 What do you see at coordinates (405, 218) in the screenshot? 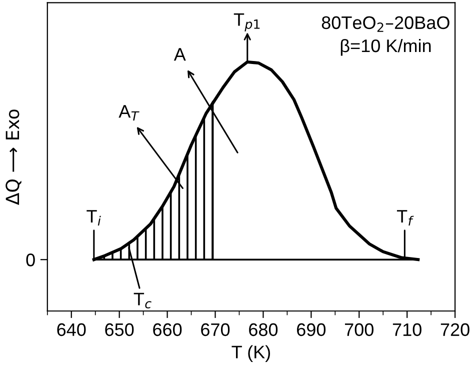
I see `annotation: T$_{f}$` at bounding box center [405, 218].